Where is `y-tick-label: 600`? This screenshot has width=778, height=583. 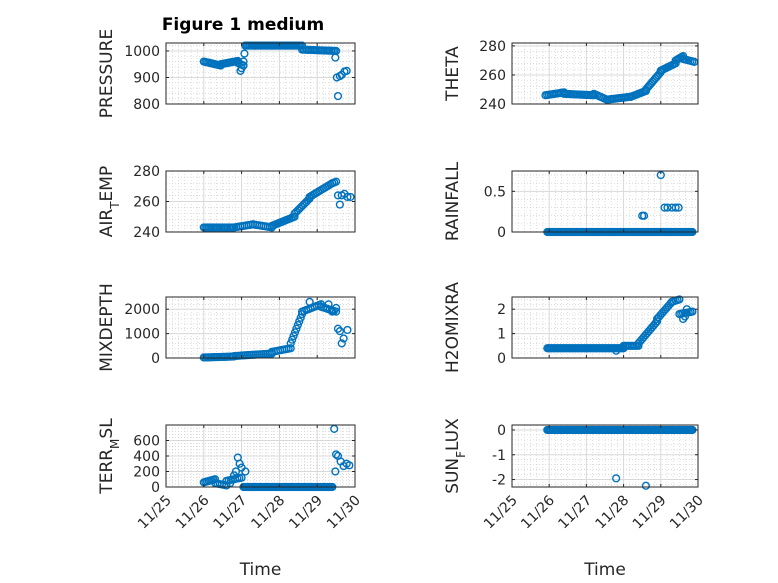
y-tick-label: 600 is located at coordinates (146, 442).